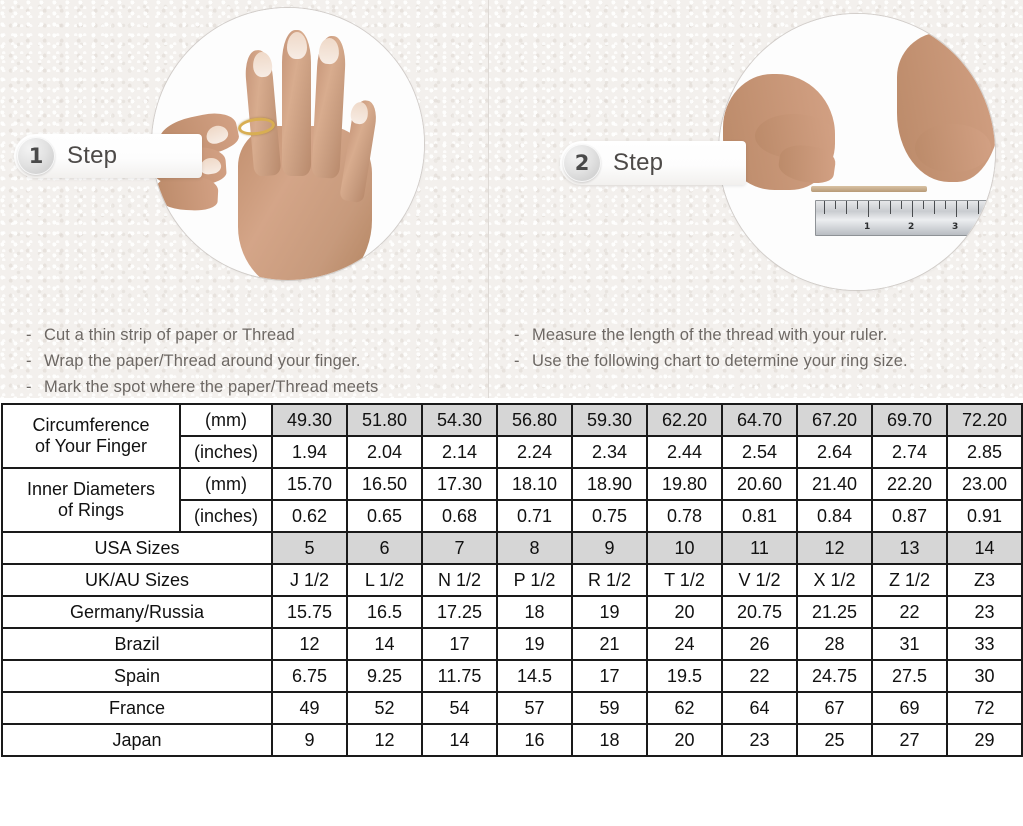 This screenshot has width=1023, height=826. What do you see at coordinates (488, 199) in the screenshot?
I see `panel-divider` at bounding box center [488, 199].